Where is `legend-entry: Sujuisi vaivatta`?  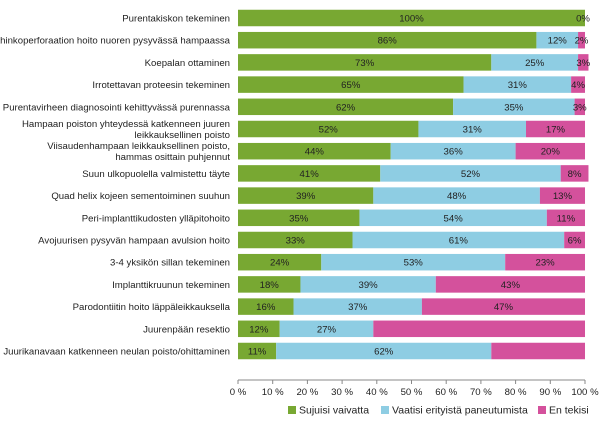 legend-entry: Sujuisi vaivatta is located at coordinates (334, 411).